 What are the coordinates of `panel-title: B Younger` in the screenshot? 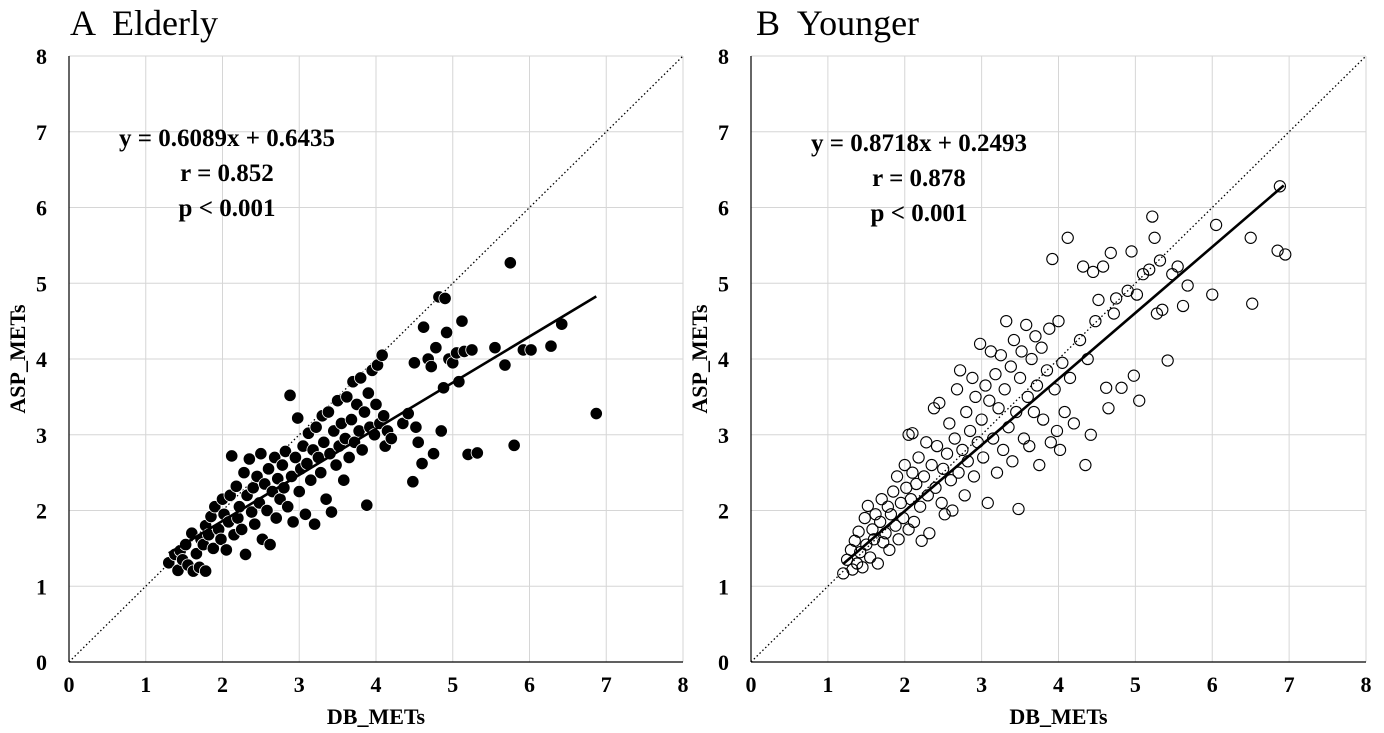 It's located at (837, 23).